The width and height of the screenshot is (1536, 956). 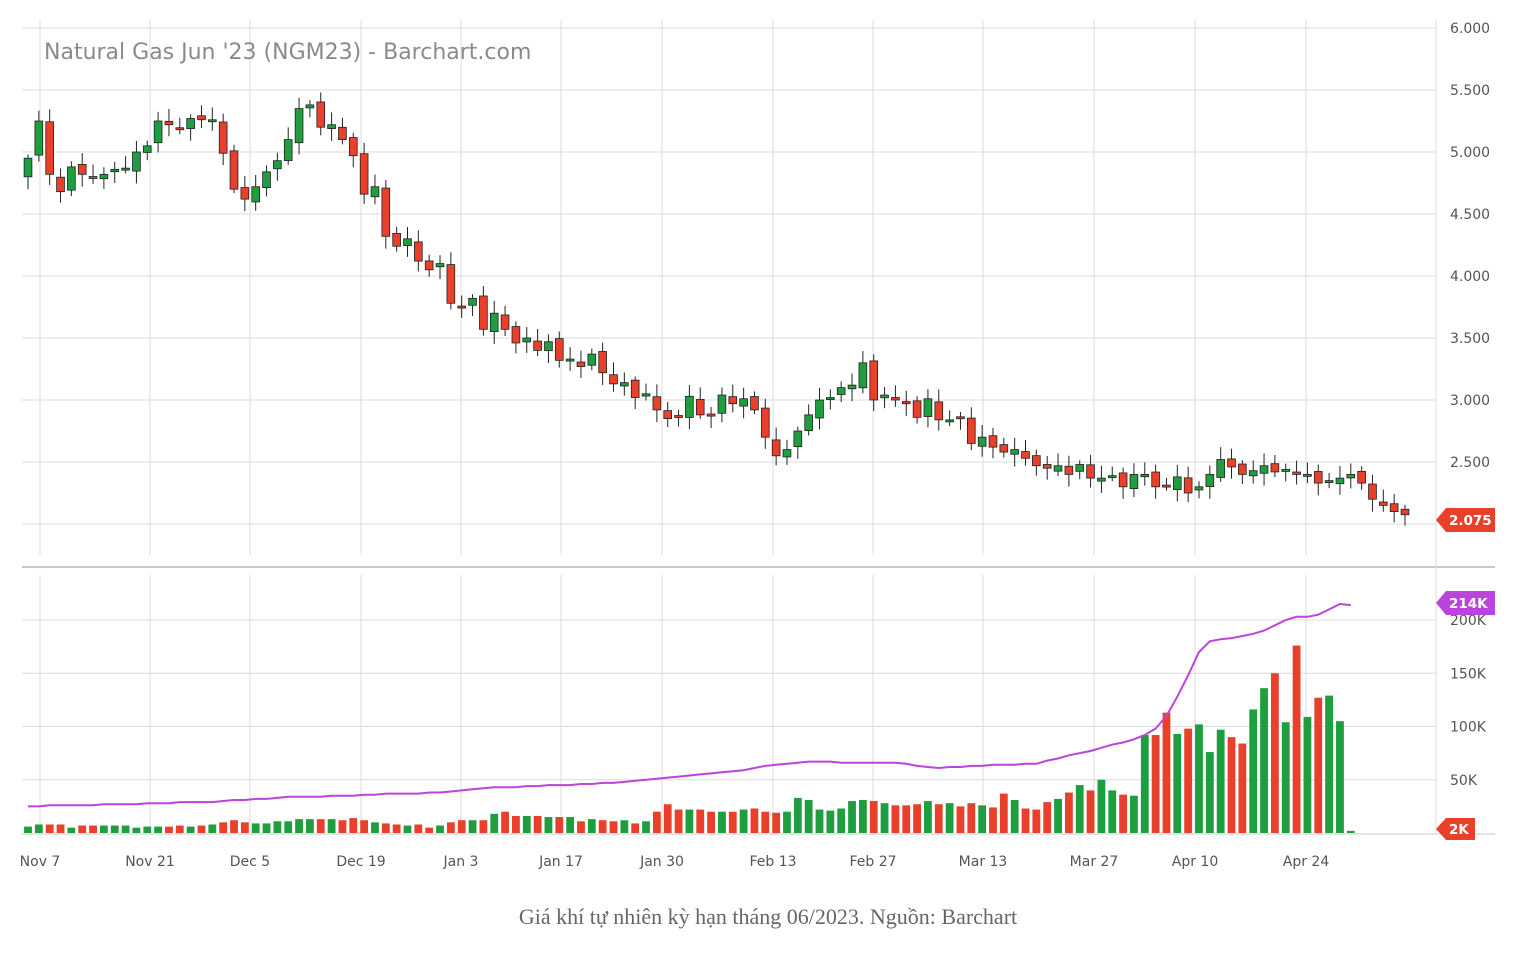 What do you see at coordinates (1470, 29) in the screenshot?
I see `price-tick-label: 6.000` at bounding box center [1470, 29].